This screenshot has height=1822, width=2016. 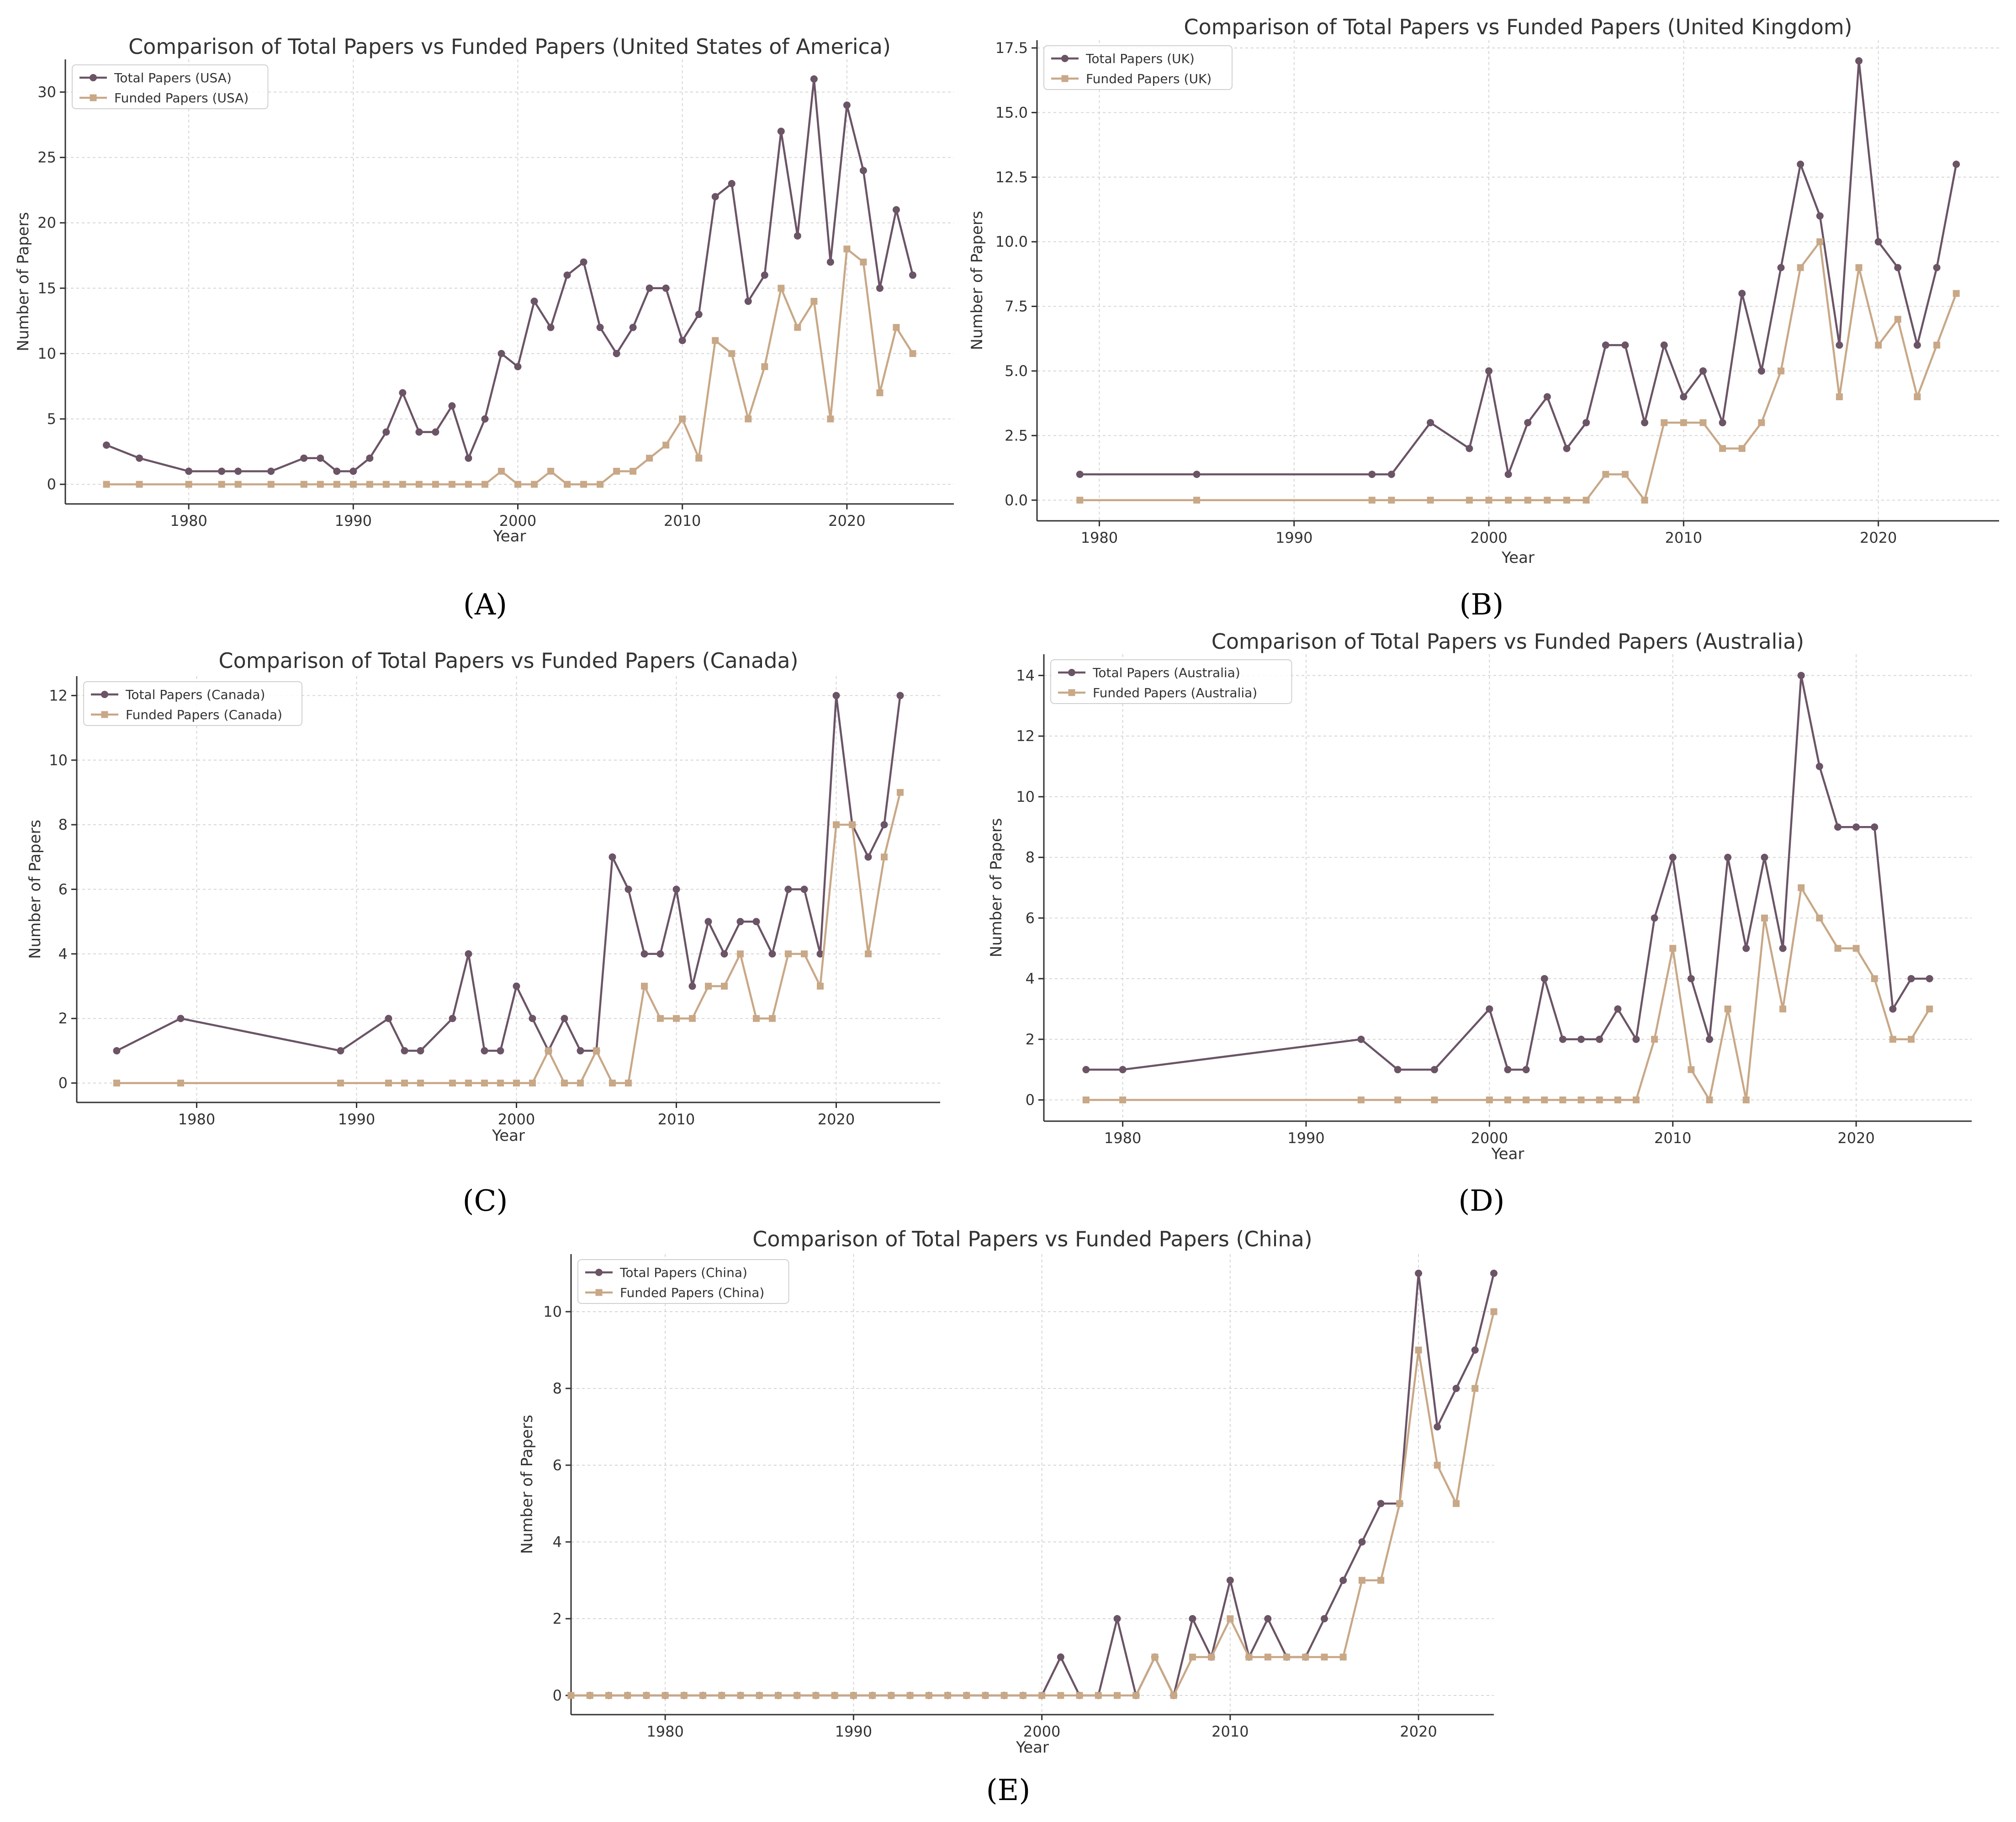 I want to click on x-tick-label: 2000, so click(x=1488, y=537).